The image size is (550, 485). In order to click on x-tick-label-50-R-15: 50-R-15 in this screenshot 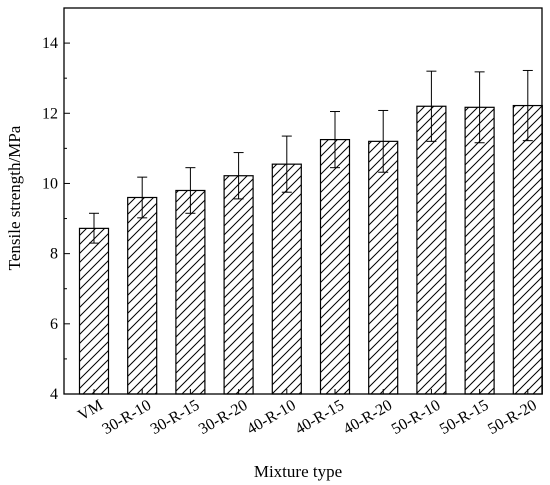, I will do `click(464, 417)`.